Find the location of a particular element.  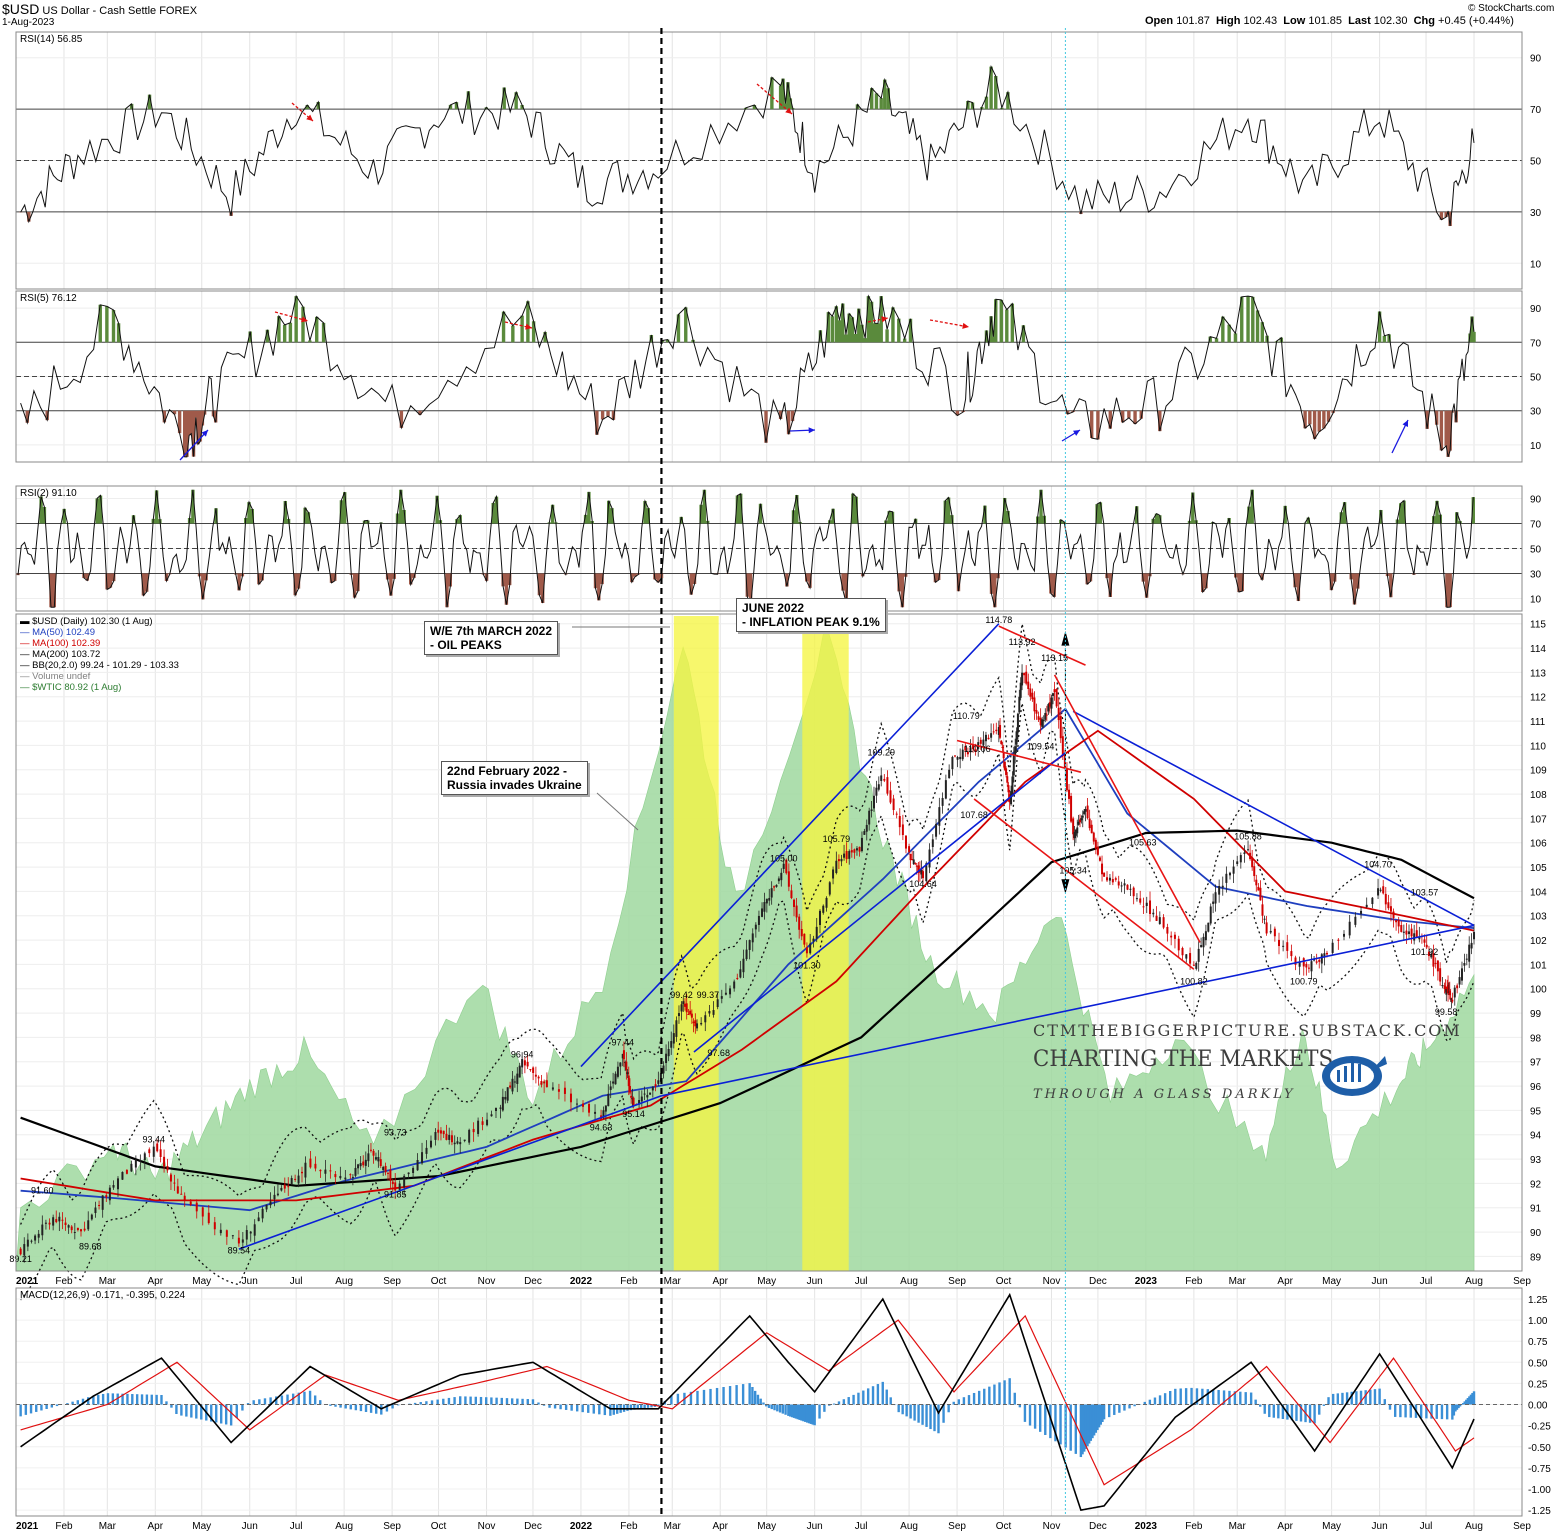

xtick-Aug-7: Aug is located at coordinates (344, 1281).